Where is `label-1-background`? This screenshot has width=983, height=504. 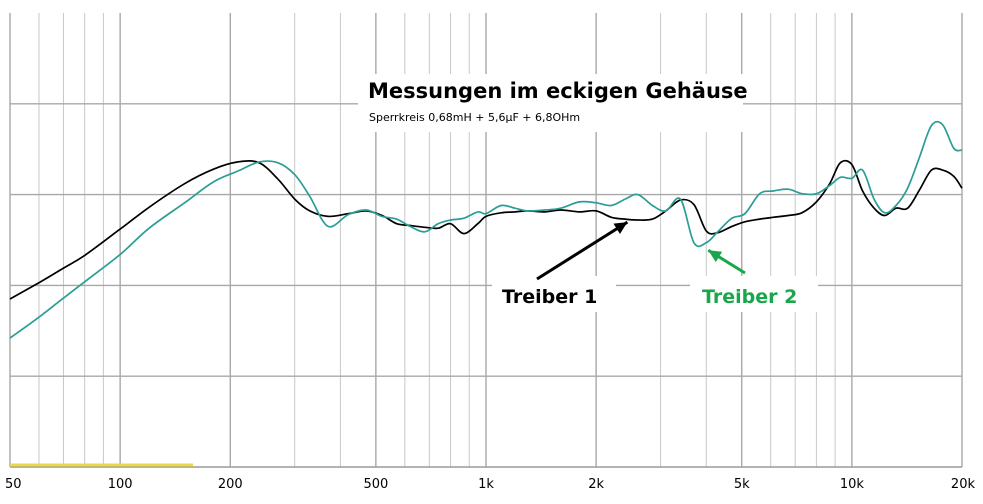
label-1-background is located at coordinates (554, 294).